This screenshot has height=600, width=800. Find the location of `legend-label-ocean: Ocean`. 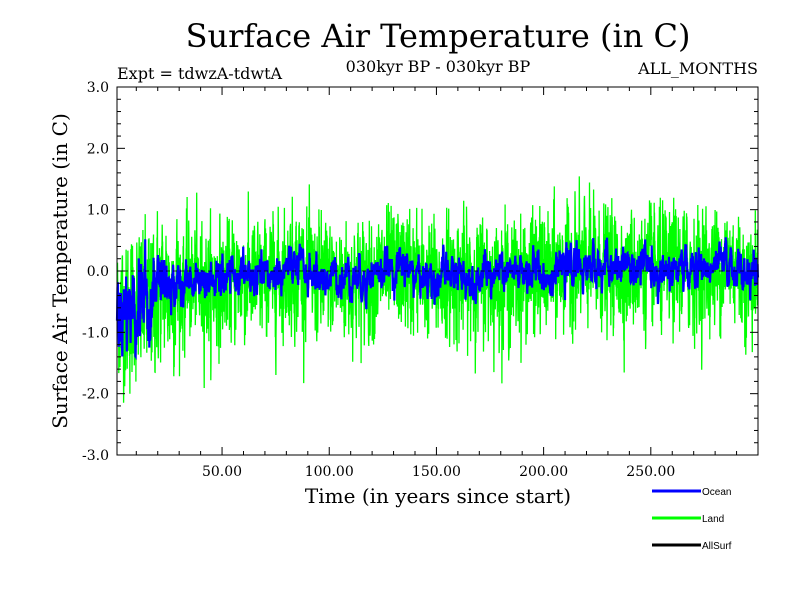

legend-label-ocean: Ocean is located at coordinates (716, 492).